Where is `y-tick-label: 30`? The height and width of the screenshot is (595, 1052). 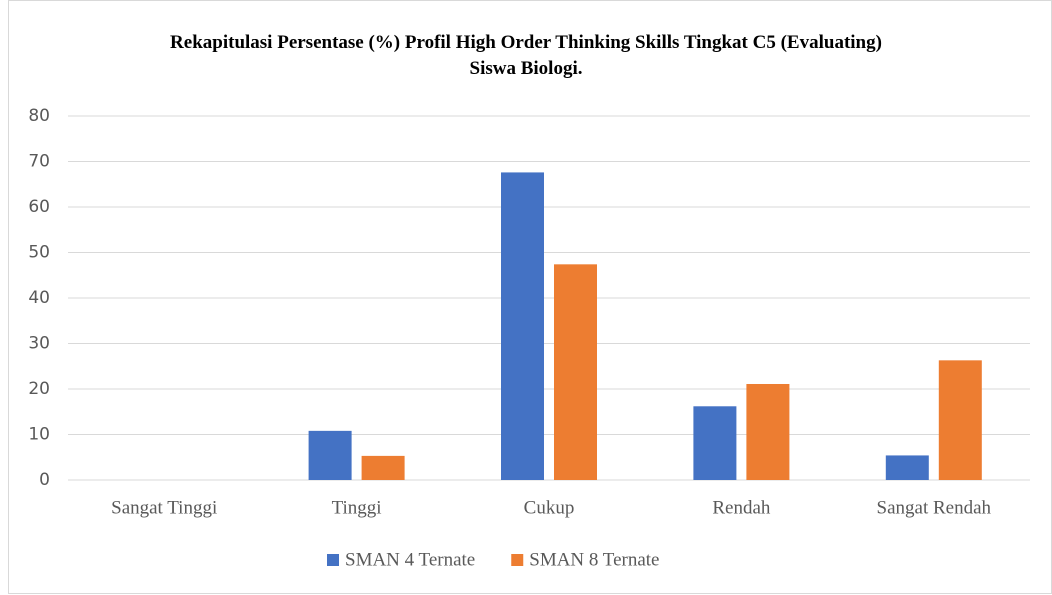 y-tick-label: 30 is located at coordinates (39, 344).